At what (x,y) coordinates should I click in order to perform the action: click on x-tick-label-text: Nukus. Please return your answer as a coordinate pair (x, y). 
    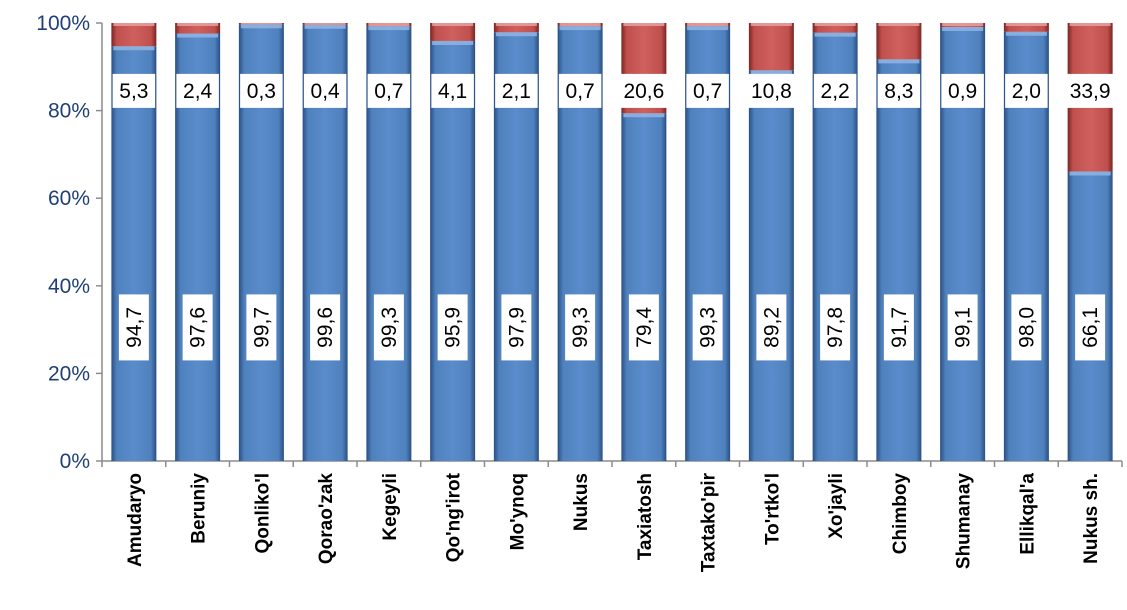
    Looking at the image, I should click on (581, 502).